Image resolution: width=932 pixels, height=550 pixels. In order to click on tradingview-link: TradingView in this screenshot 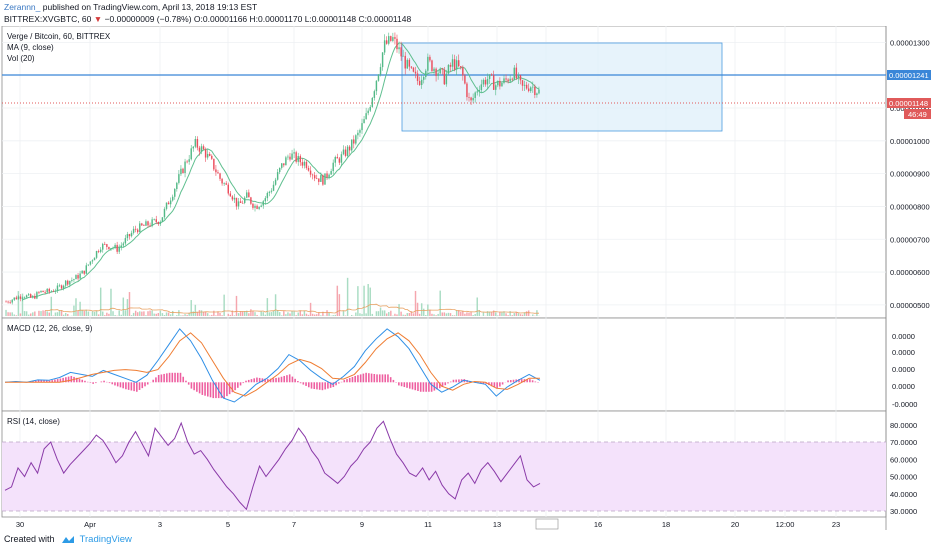, I will do `click(105, 539)`.